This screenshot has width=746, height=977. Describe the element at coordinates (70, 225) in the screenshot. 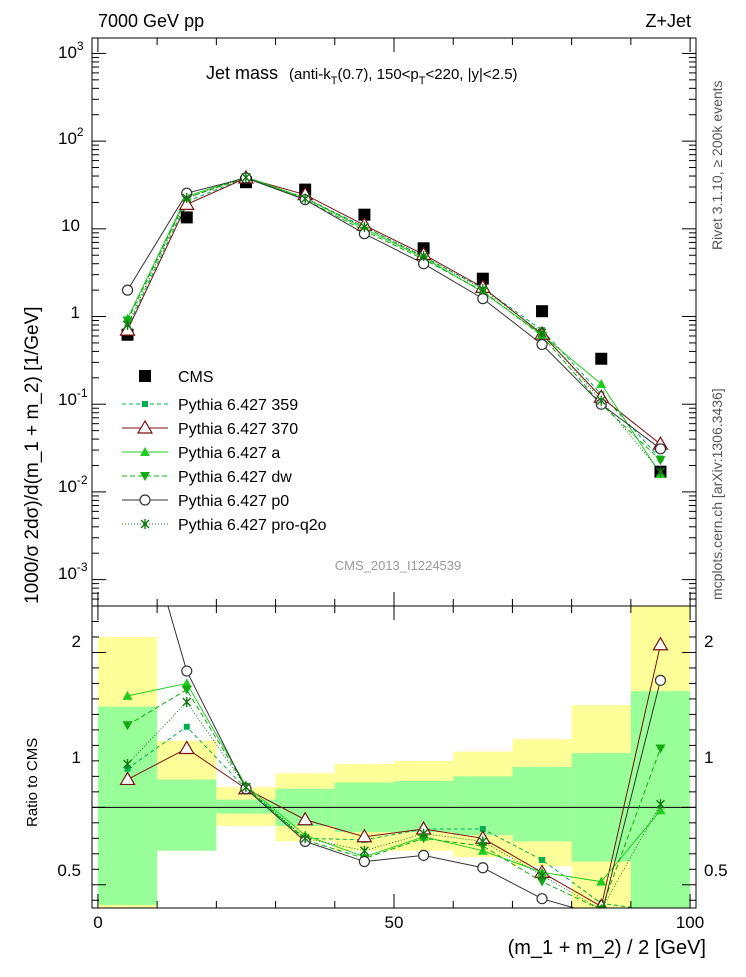

I see `ytick-label-10: 10` at that location.